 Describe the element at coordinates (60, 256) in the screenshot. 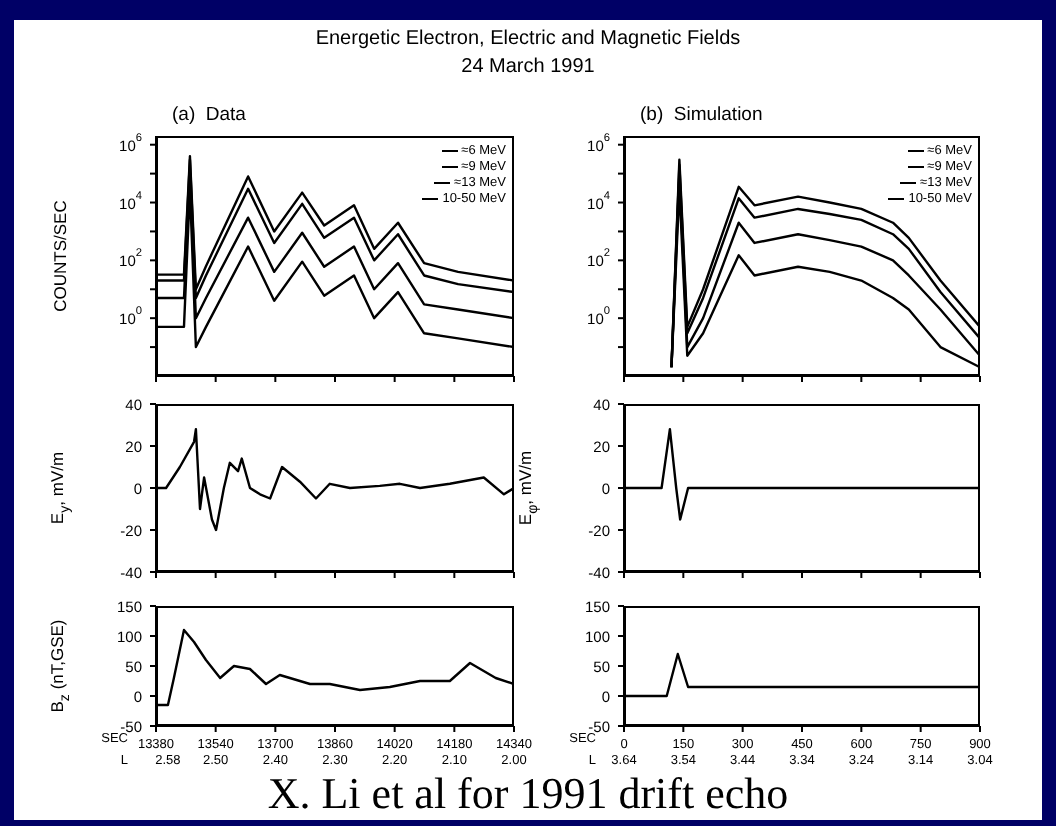

I see `y-axis-title: COUNTS/SEC` at that location.